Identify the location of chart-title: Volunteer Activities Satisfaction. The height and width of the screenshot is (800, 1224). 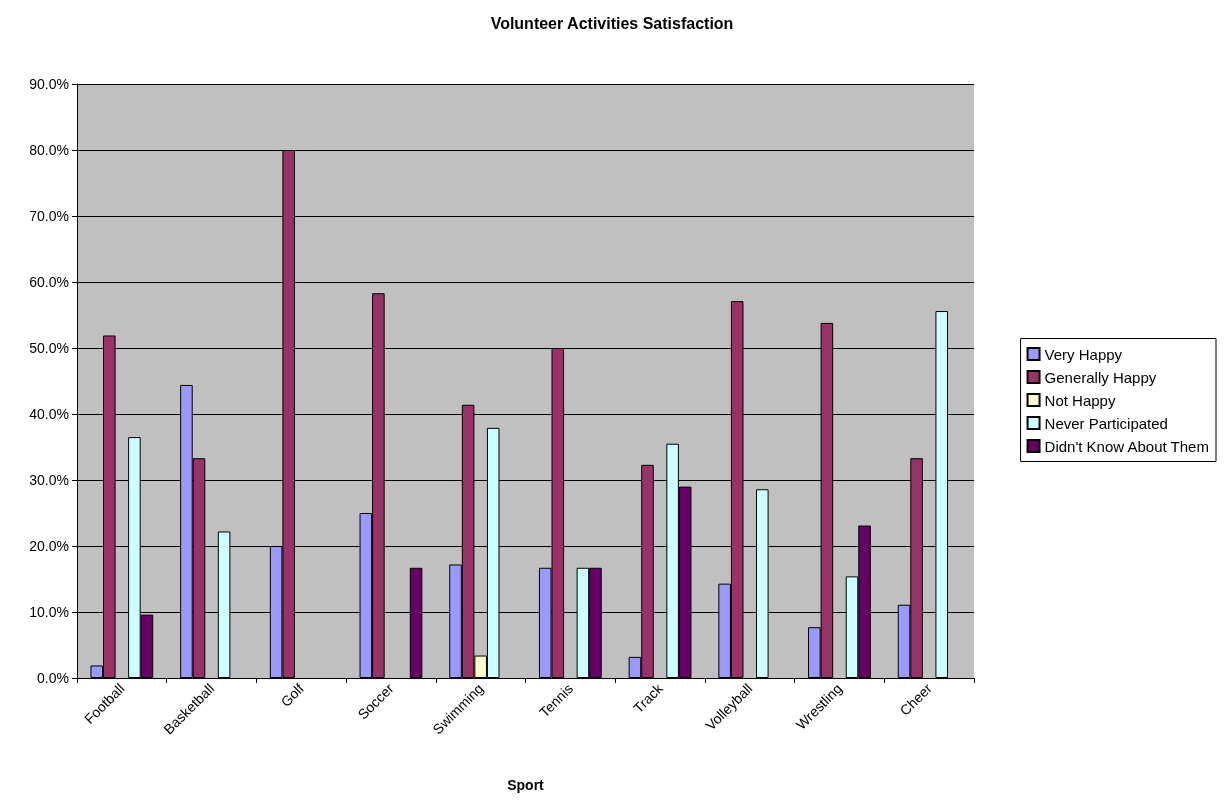
(612, 23).